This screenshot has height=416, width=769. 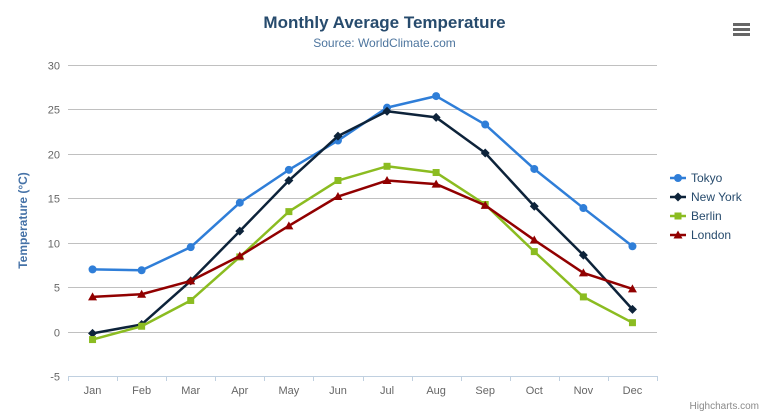 What do you see at coordinates (633, 391) in the screenshot?
I see `x-axis-label: Dec` at bounding box center [633, 391].